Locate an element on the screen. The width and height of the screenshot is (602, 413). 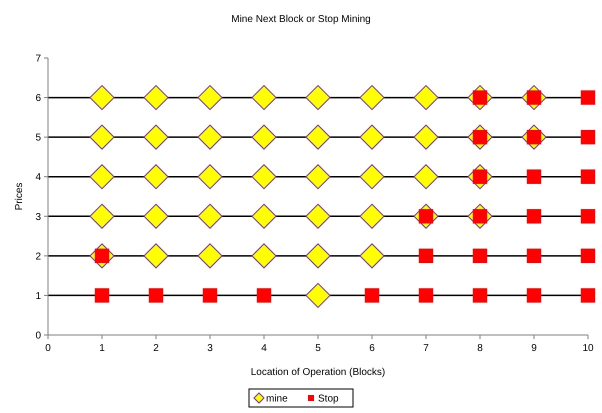
chart-title: Mine Next Block or Stop Mining is located at coordinates (301, 19).